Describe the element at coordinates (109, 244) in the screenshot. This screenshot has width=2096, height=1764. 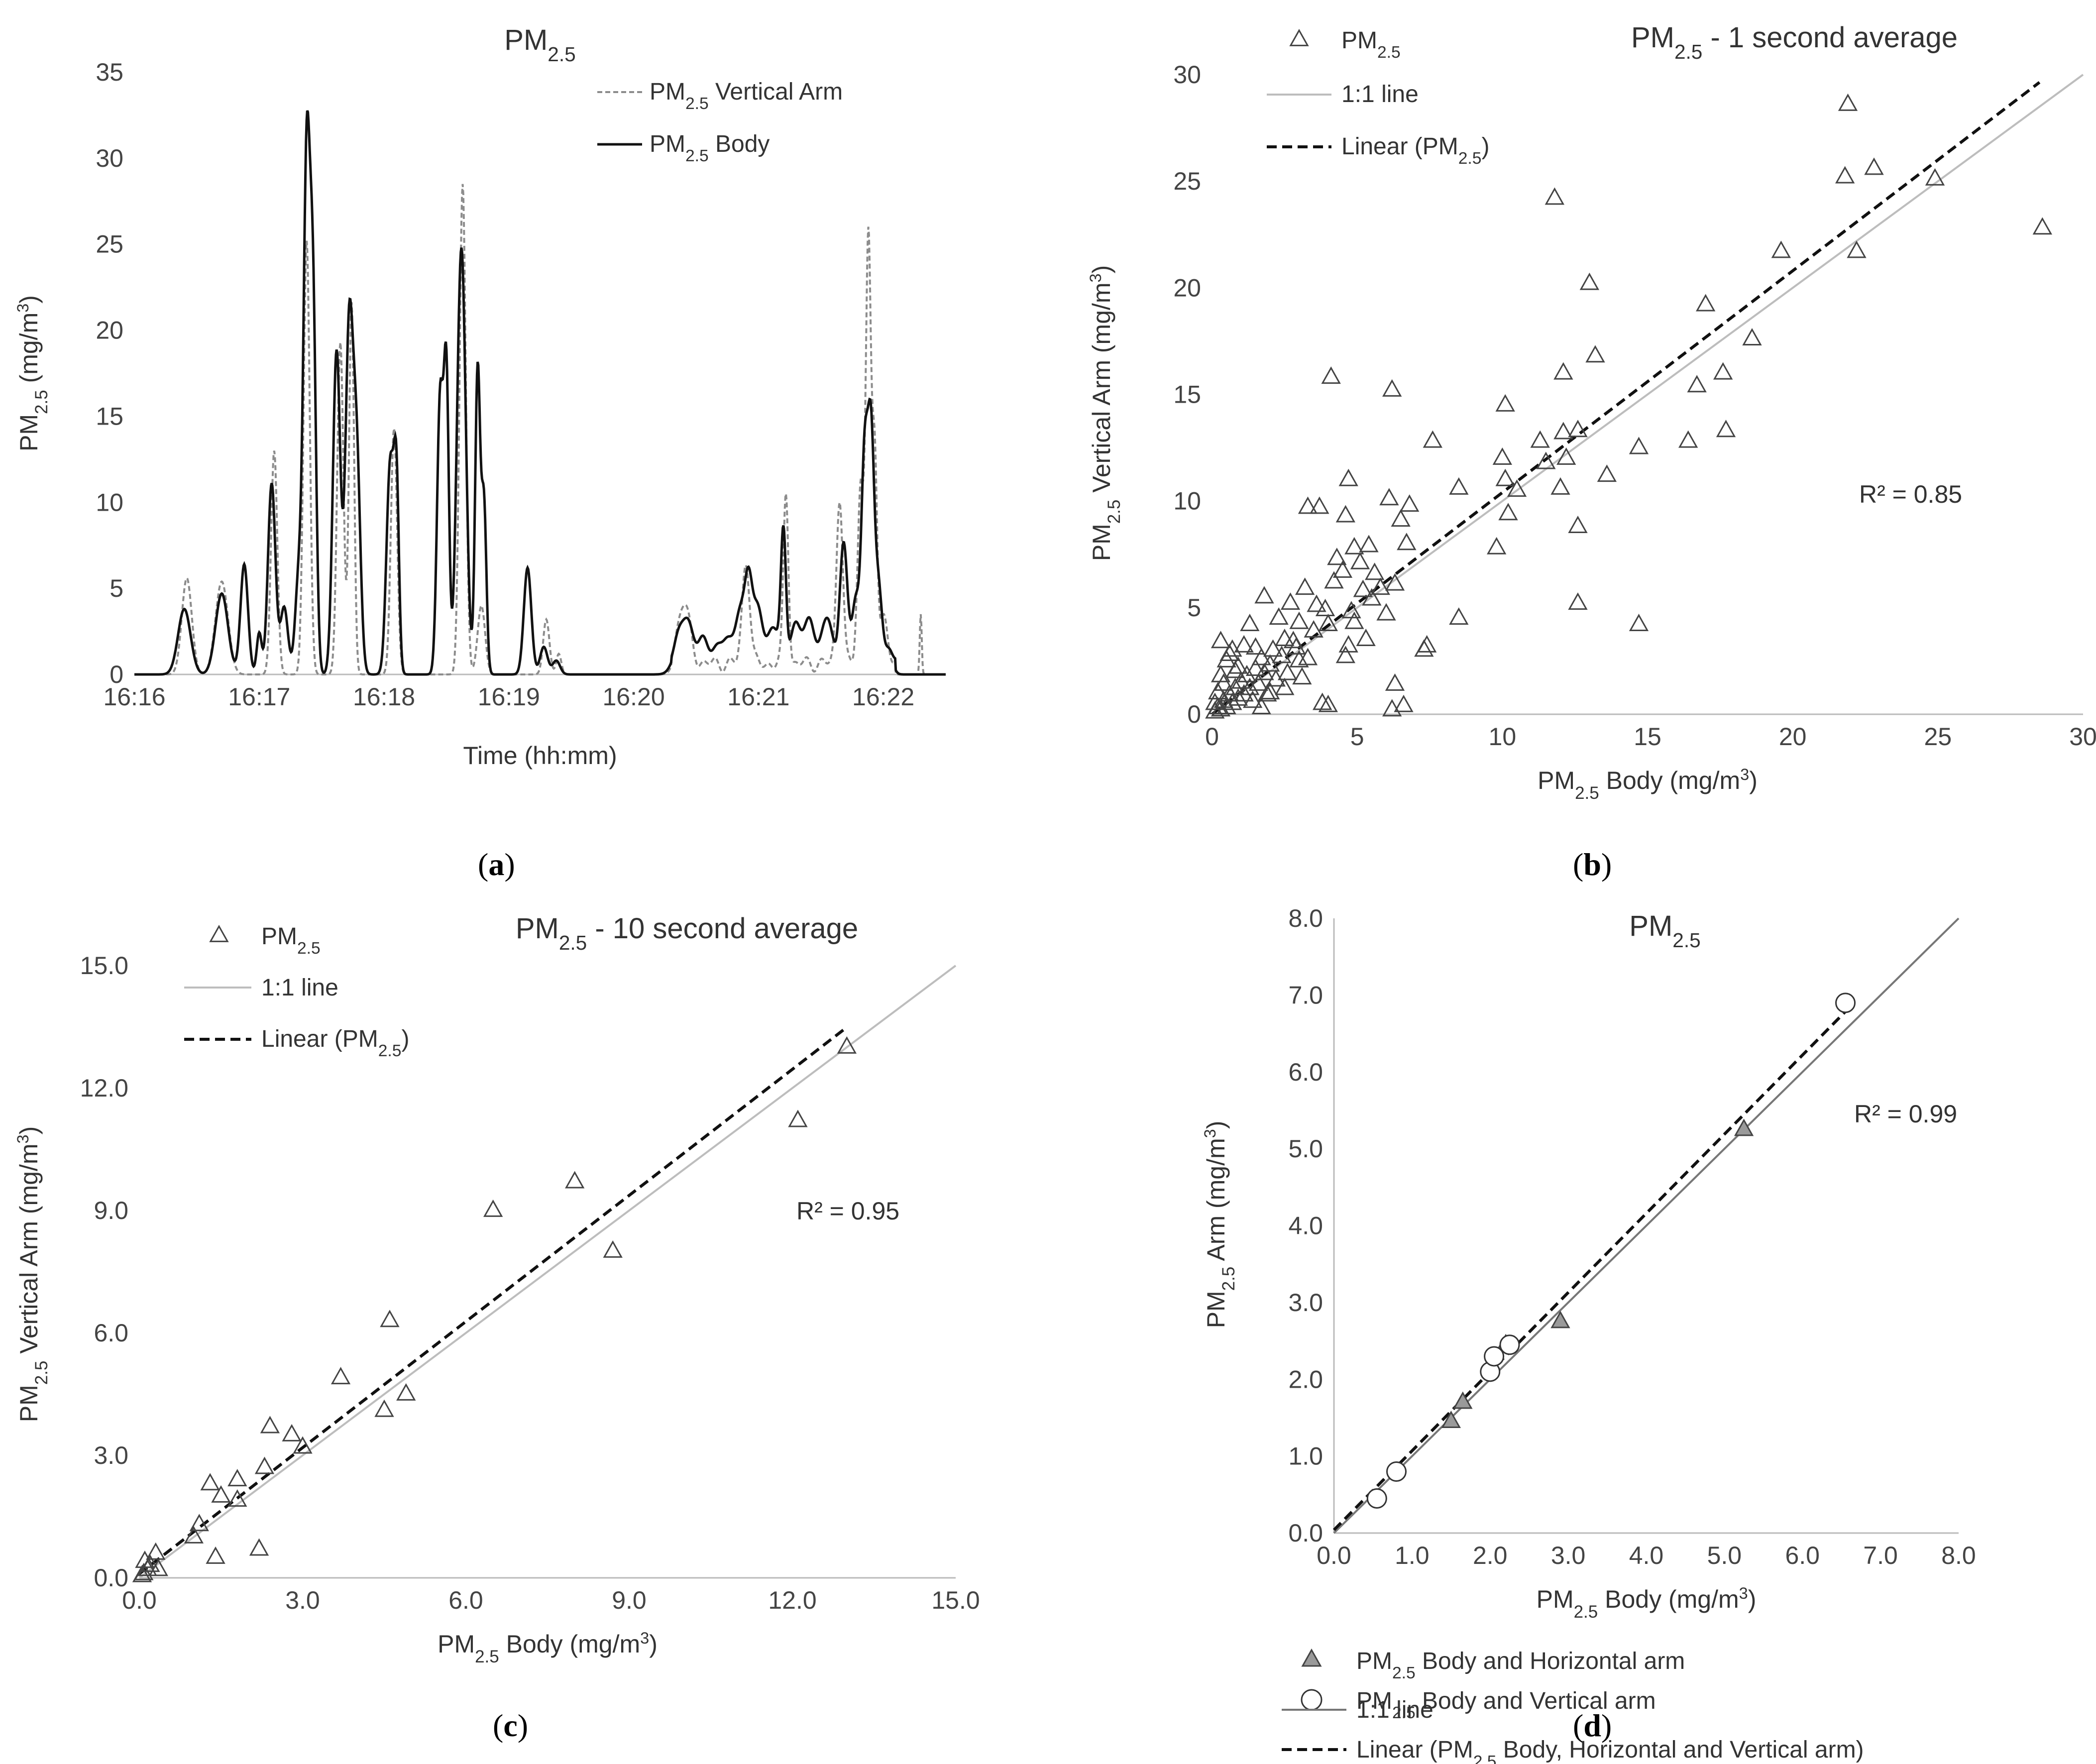
I see `y-tick-label: 25` at that location.